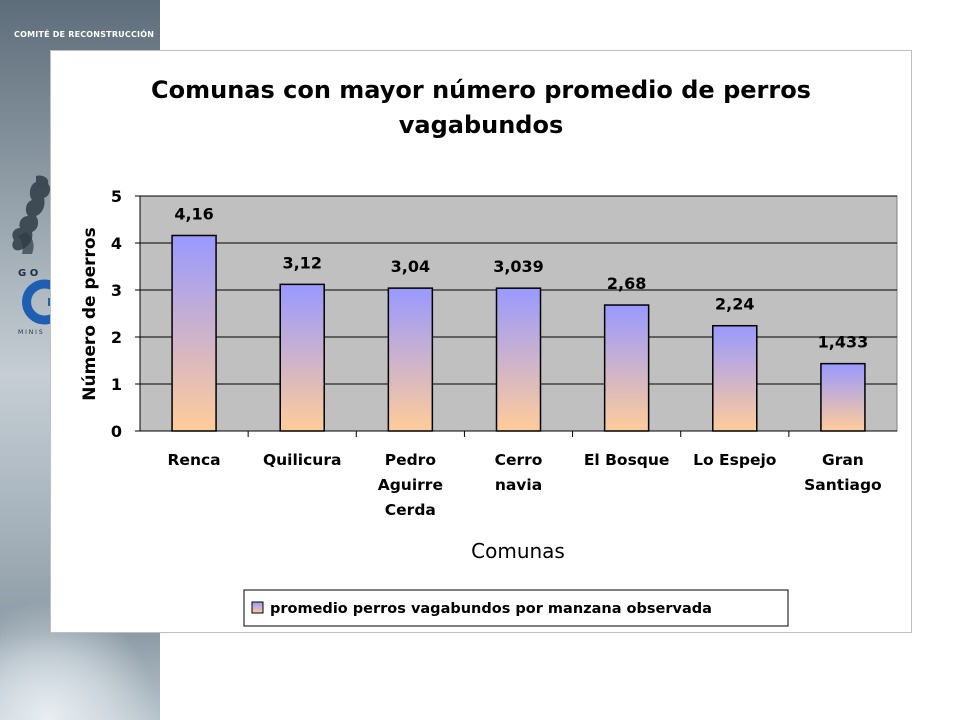 The width and height of the screenshot is (960, 720). I want to click on data-label: 3,04, so click(410, 266).